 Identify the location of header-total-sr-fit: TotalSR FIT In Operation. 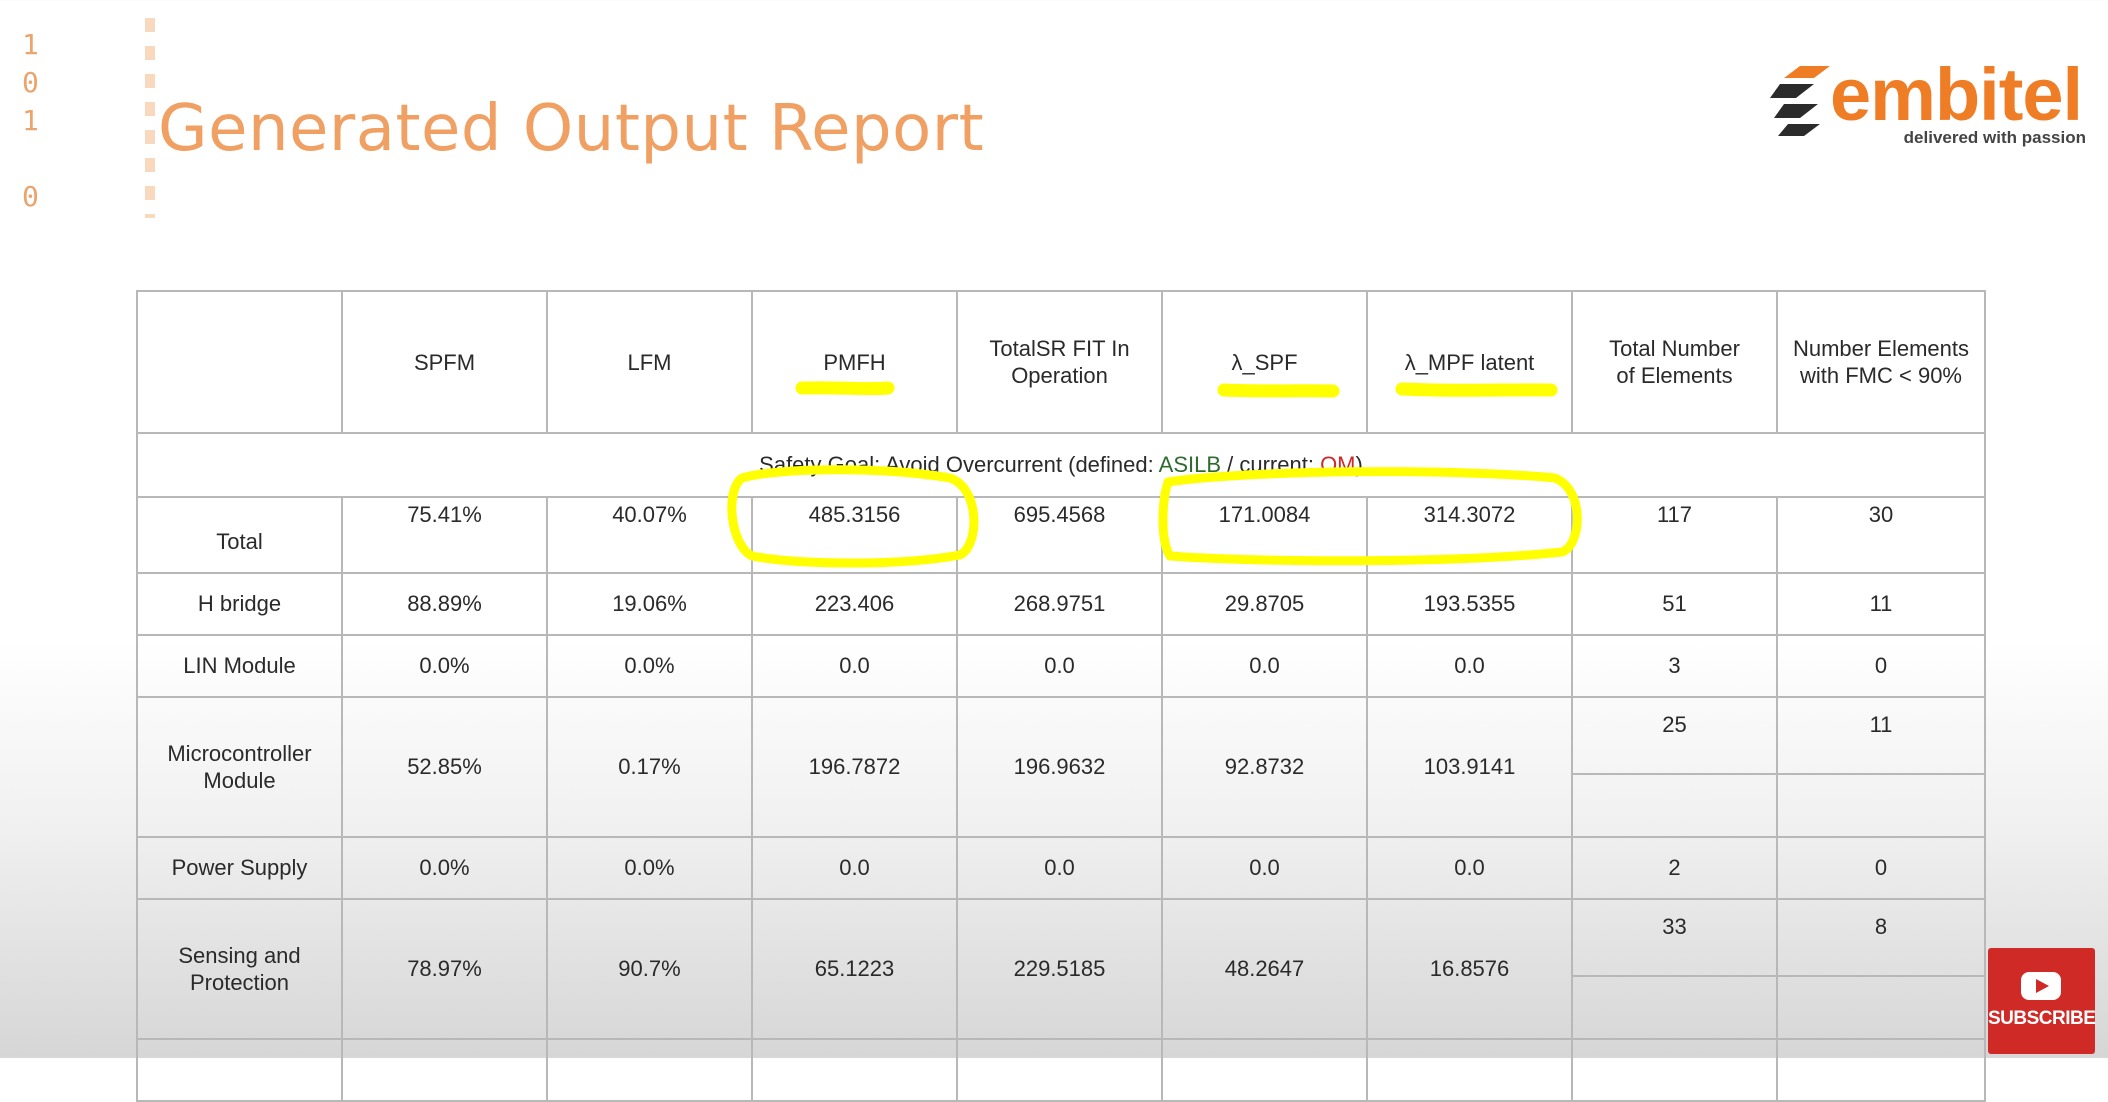
(1059, 362).